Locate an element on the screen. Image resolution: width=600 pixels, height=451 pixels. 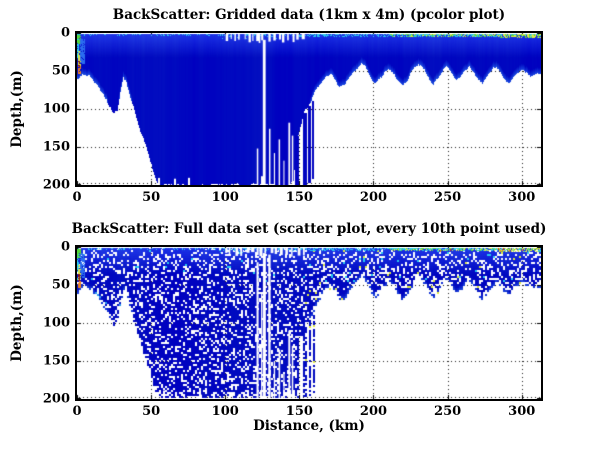
x-axis-label: Distance, (km) is located at coordinates (309, 426).